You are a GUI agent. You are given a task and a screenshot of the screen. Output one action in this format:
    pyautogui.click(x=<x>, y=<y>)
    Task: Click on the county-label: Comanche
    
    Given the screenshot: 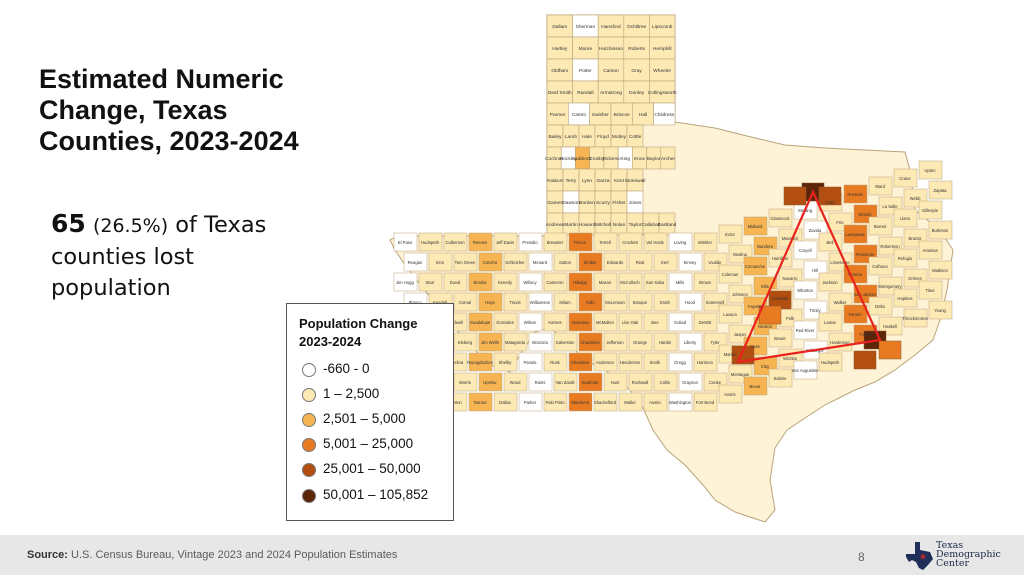 What is the action you would take?
    pyautogui.click(x=755, y=266)
    